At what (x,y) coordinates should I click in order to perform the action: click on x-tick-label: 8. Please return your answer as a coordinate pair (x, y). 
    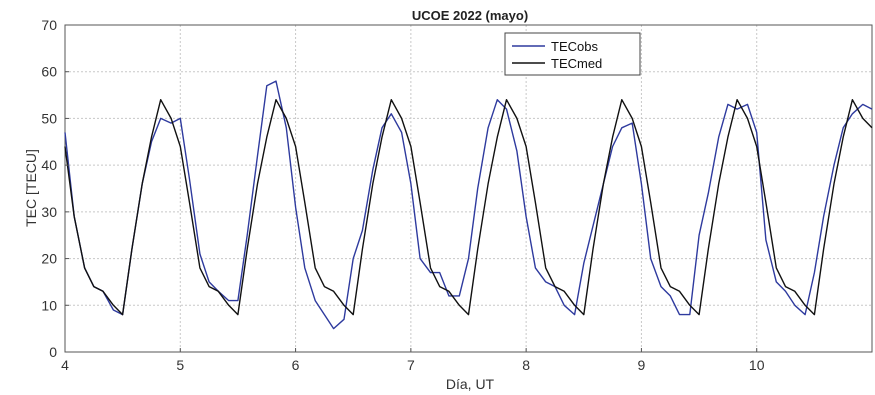
    Looking at the image, I should click on (526, 365).